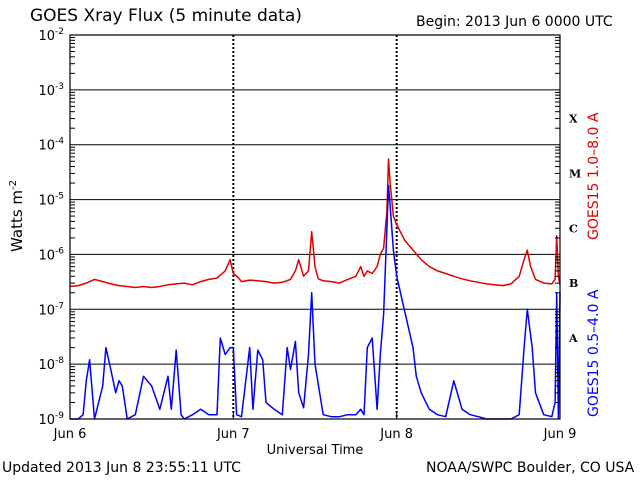 The height and width of the screenshot is (480, 640). What do you see at coordinates (51, 254) in the screenshot?
I see `y-tick-label: 10⁻⁶` at bounding box center [51, 254].